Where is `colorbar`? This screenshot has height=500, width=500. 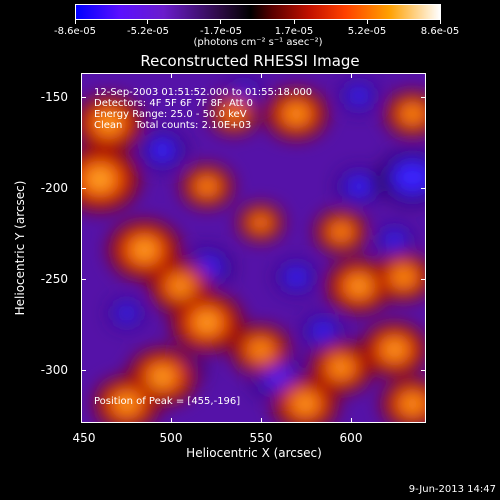
colorbar is located at coordinates (258, 12).